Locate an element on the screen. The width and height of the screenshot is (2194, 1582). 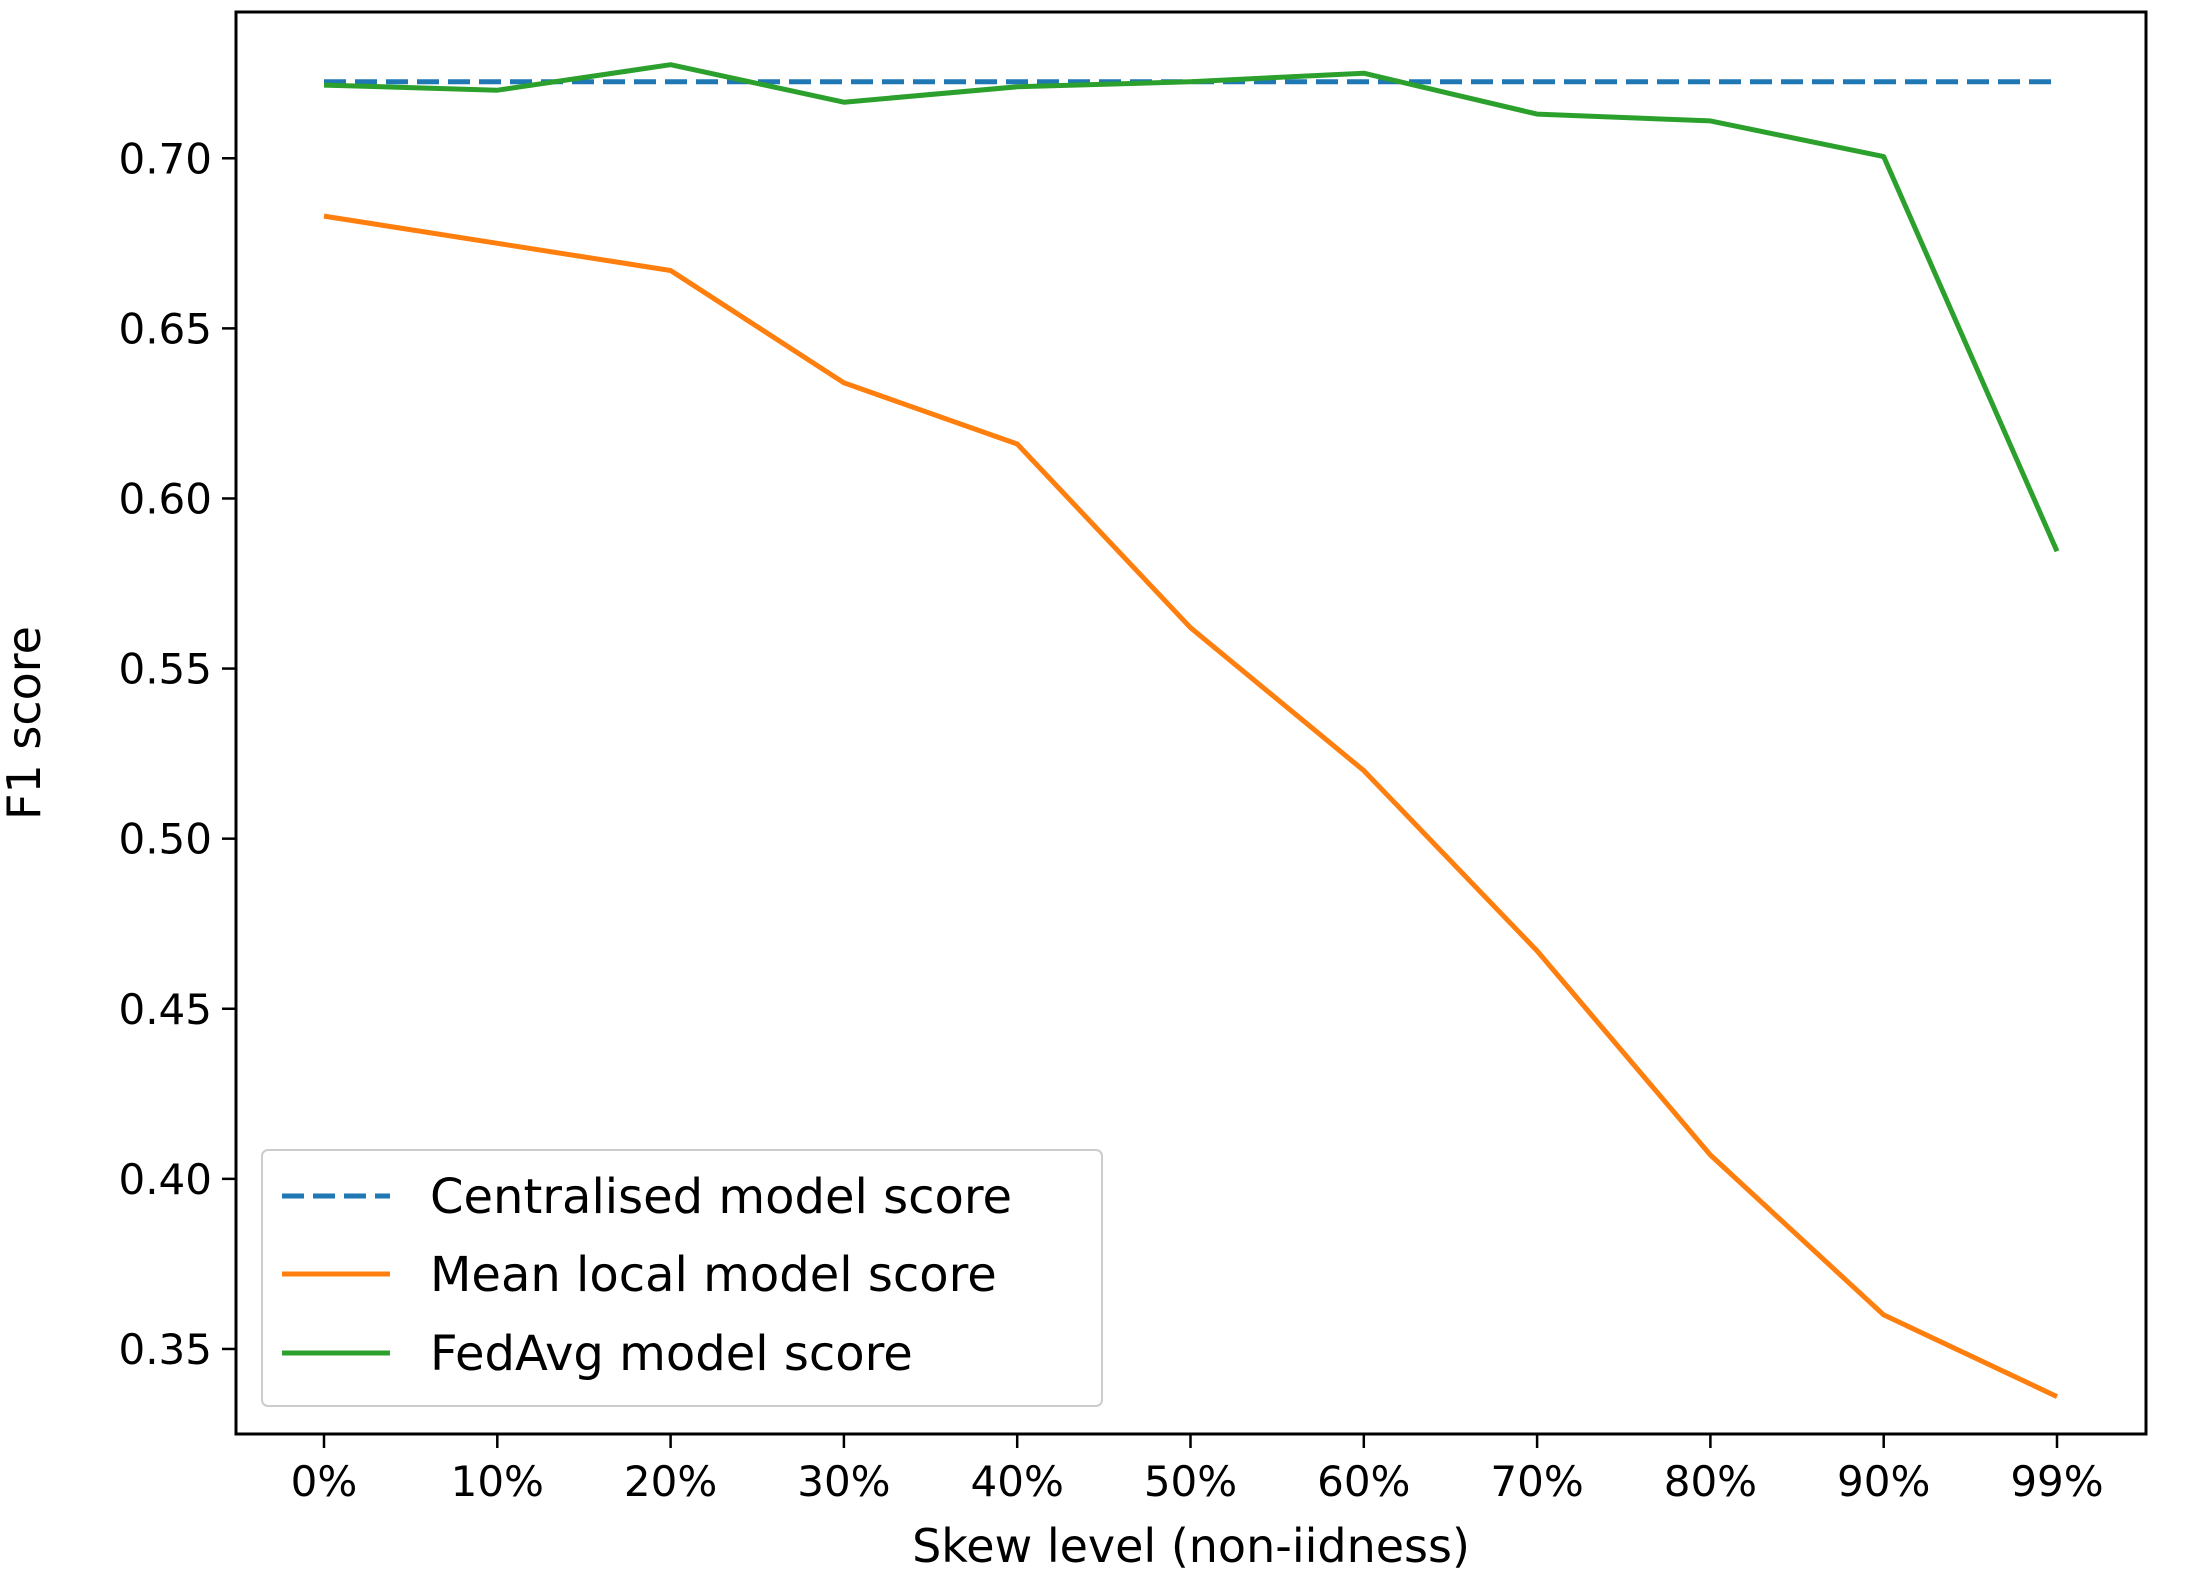
legend-box is located at coordinates (682, 1278).